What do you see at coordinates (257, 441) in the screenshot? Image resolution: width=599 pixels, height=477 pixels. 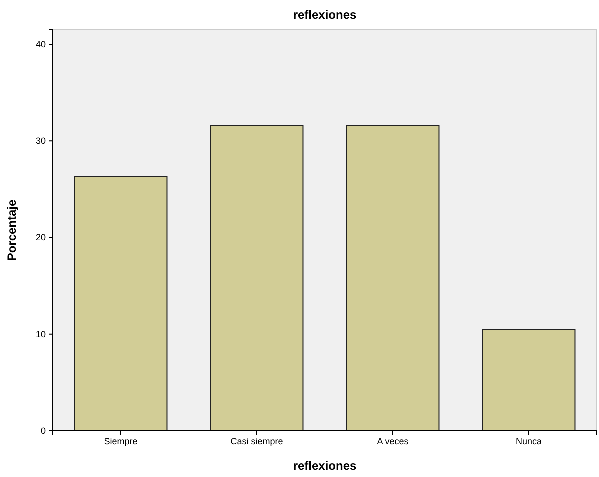 I see `x-tick-label: Casi siempre` at bounding box center [257, 441].